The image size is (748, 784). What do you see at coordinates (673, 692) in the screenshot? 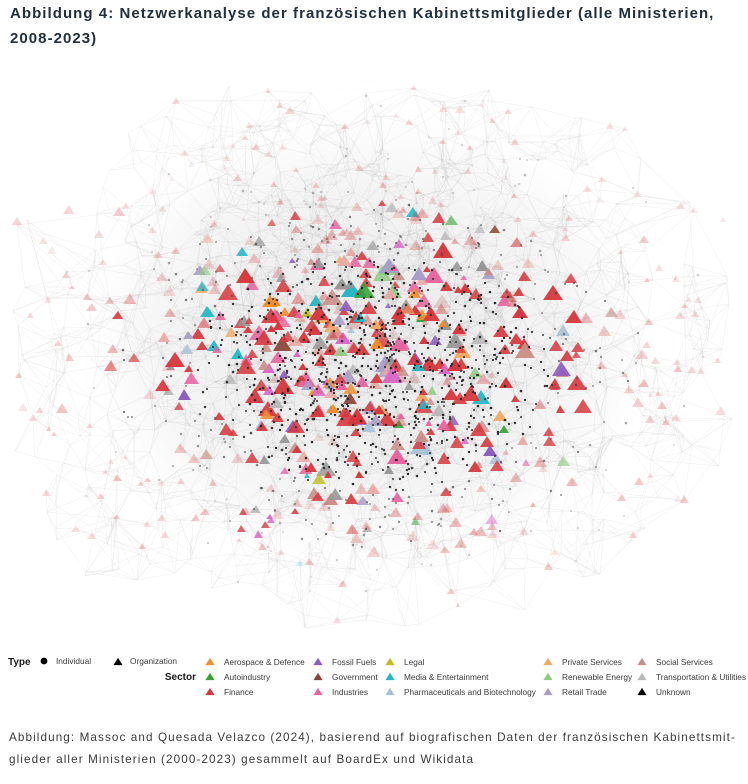
I see `svg-text: Unknown` at bounding box center [673, 692].